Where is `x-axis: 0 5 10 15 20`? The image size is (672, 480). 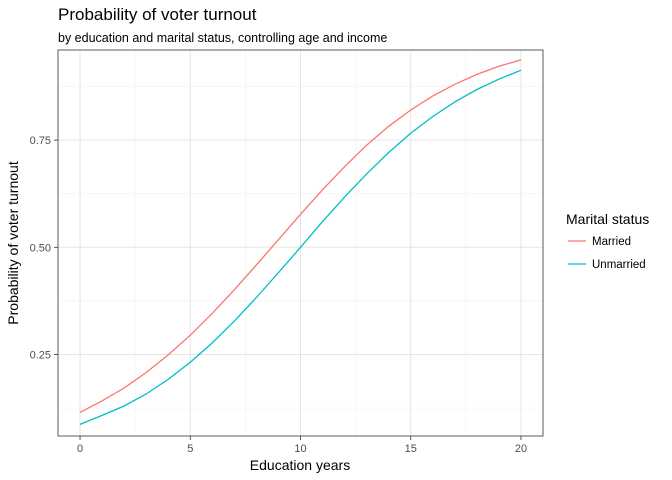
x-axis: 0 5 10 15 20 is located at coordinates (302, 445).